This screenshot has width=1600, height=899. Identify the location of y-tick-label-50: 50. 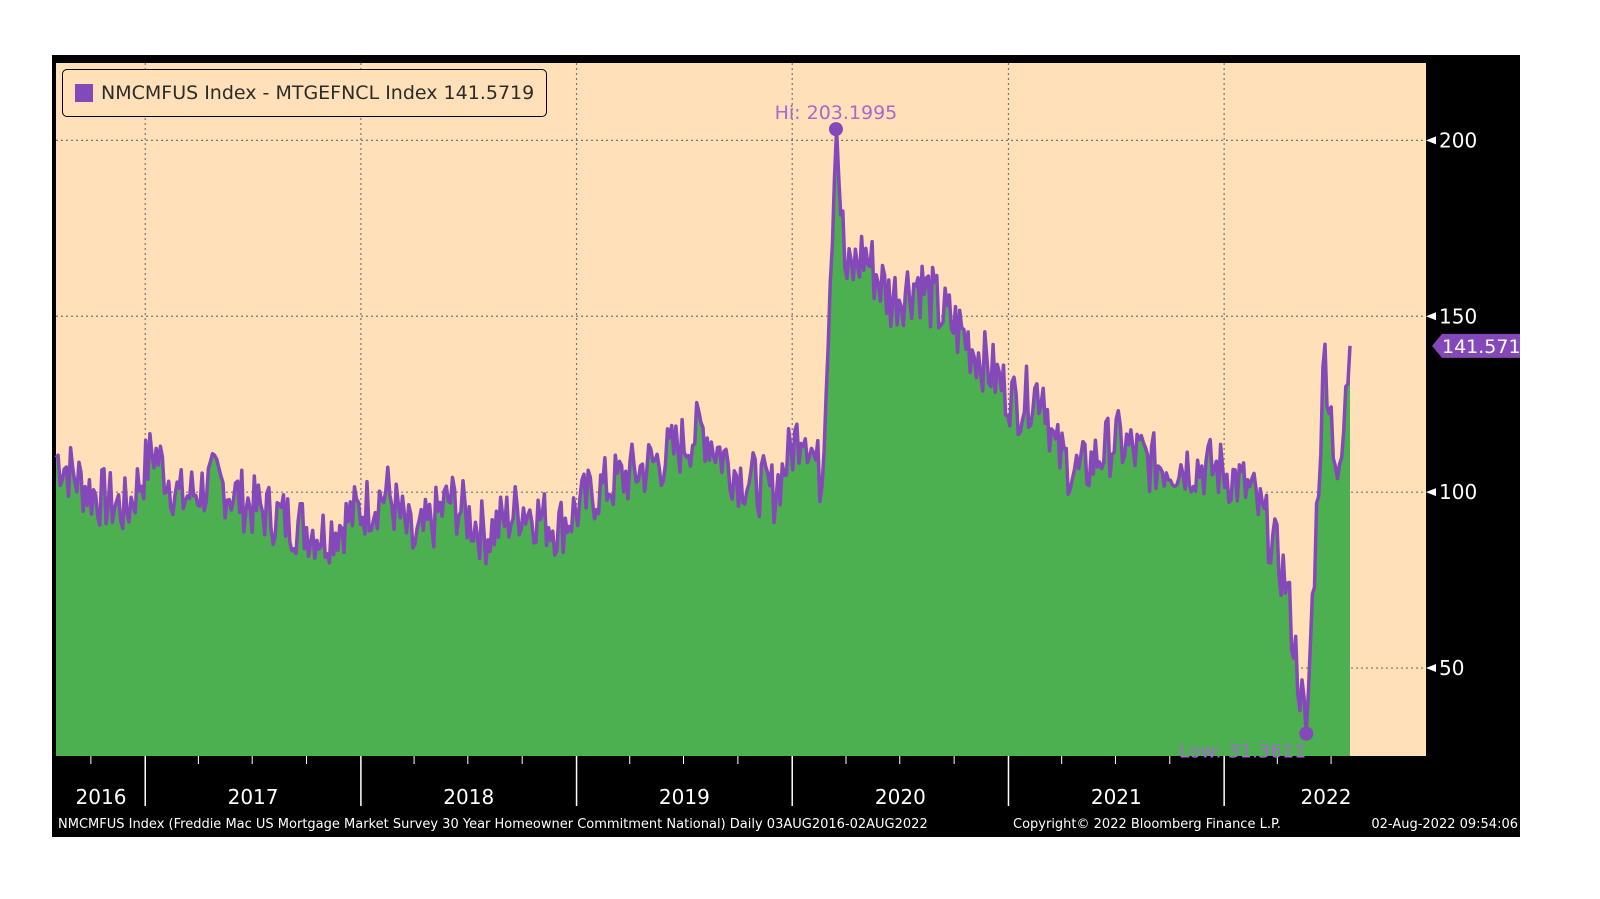
(1451, 668).